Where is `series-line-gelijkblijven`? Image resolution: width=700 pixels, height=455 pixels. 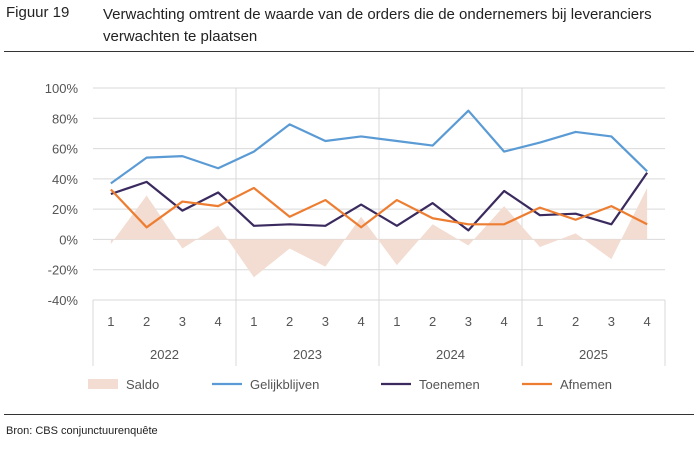 series-line-gelijkblijven is located at coordinates (379, 147).